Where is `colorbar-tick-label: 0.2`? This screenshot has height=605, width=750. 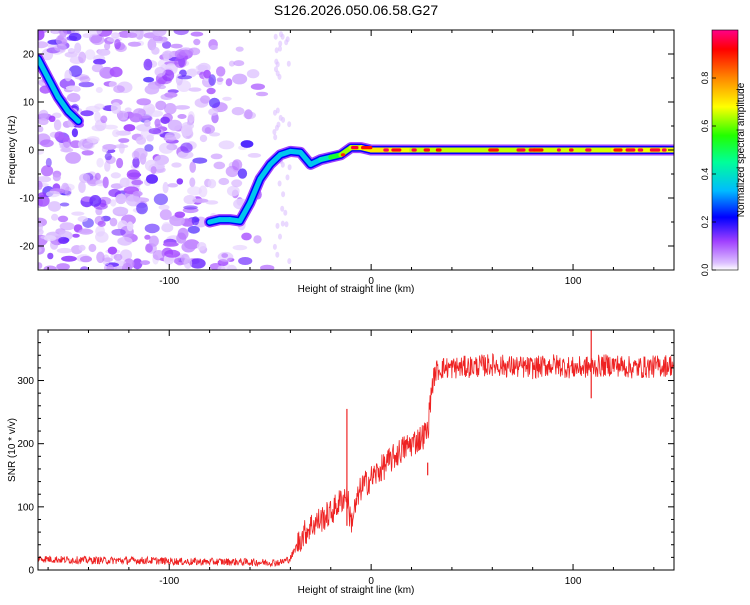 colorbar-tick-label: 0.2 is located at coordinates (705, 222).